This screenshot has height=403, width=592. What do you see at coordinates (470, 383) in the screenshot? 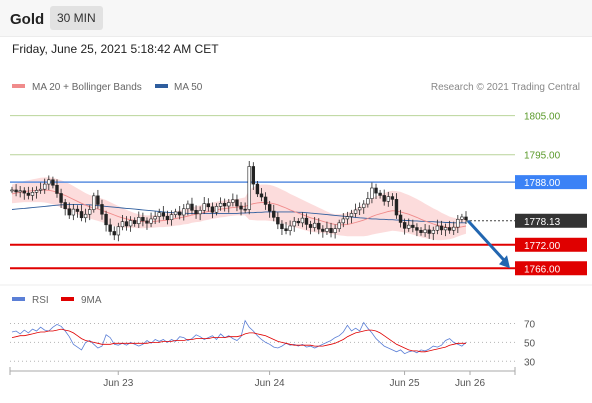
I see `x-tick-label: Jun 26` at bounding box center [470, 383].